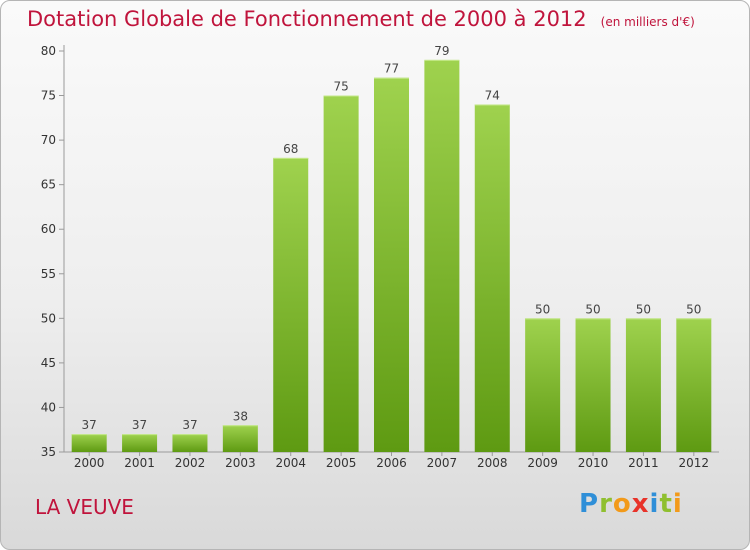 The width and height of the screenshot is (750, 550). Describe the element at coordinates (647, 22) in the screenshot. I see `unit-note: (en milliers d'€)` at that location.